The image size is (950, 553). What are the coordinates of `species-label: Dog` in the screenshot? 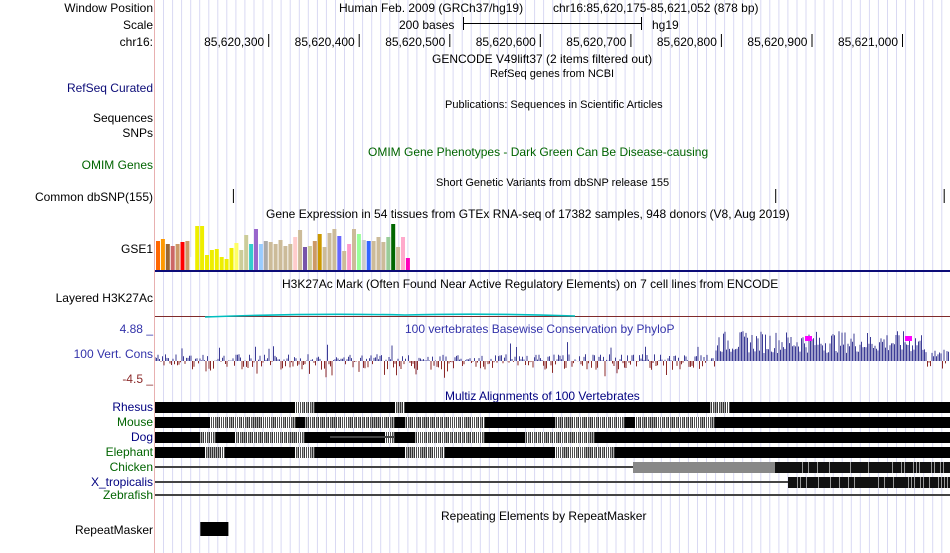 It's located at (141, 437).